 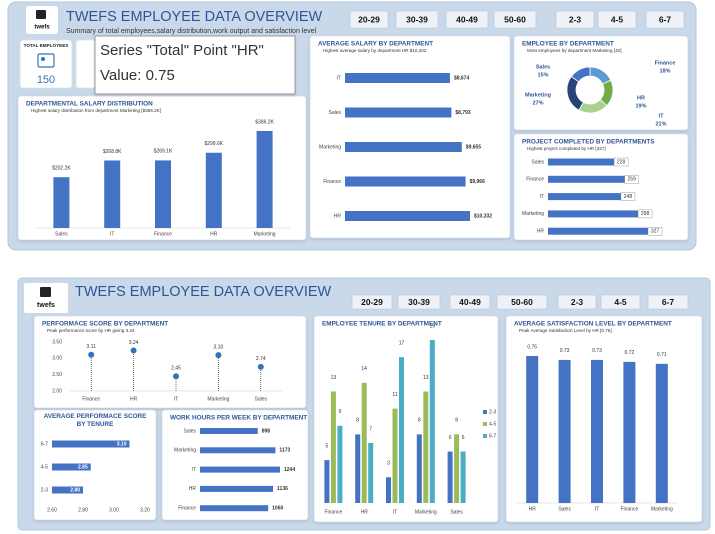 What do you see at coordinates (219, 347) in the screenshot?
I see `value-label: 3.10` at bounding box center [219, 347].